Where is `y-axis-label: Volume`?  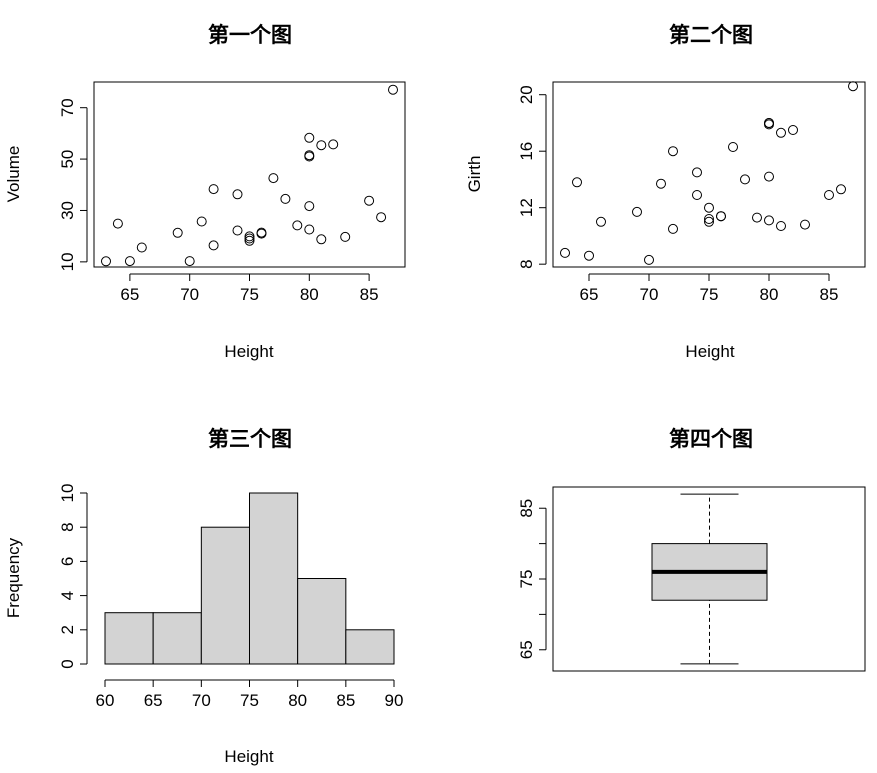 y-axis-label: Volume is located at coordinates (13, 174).